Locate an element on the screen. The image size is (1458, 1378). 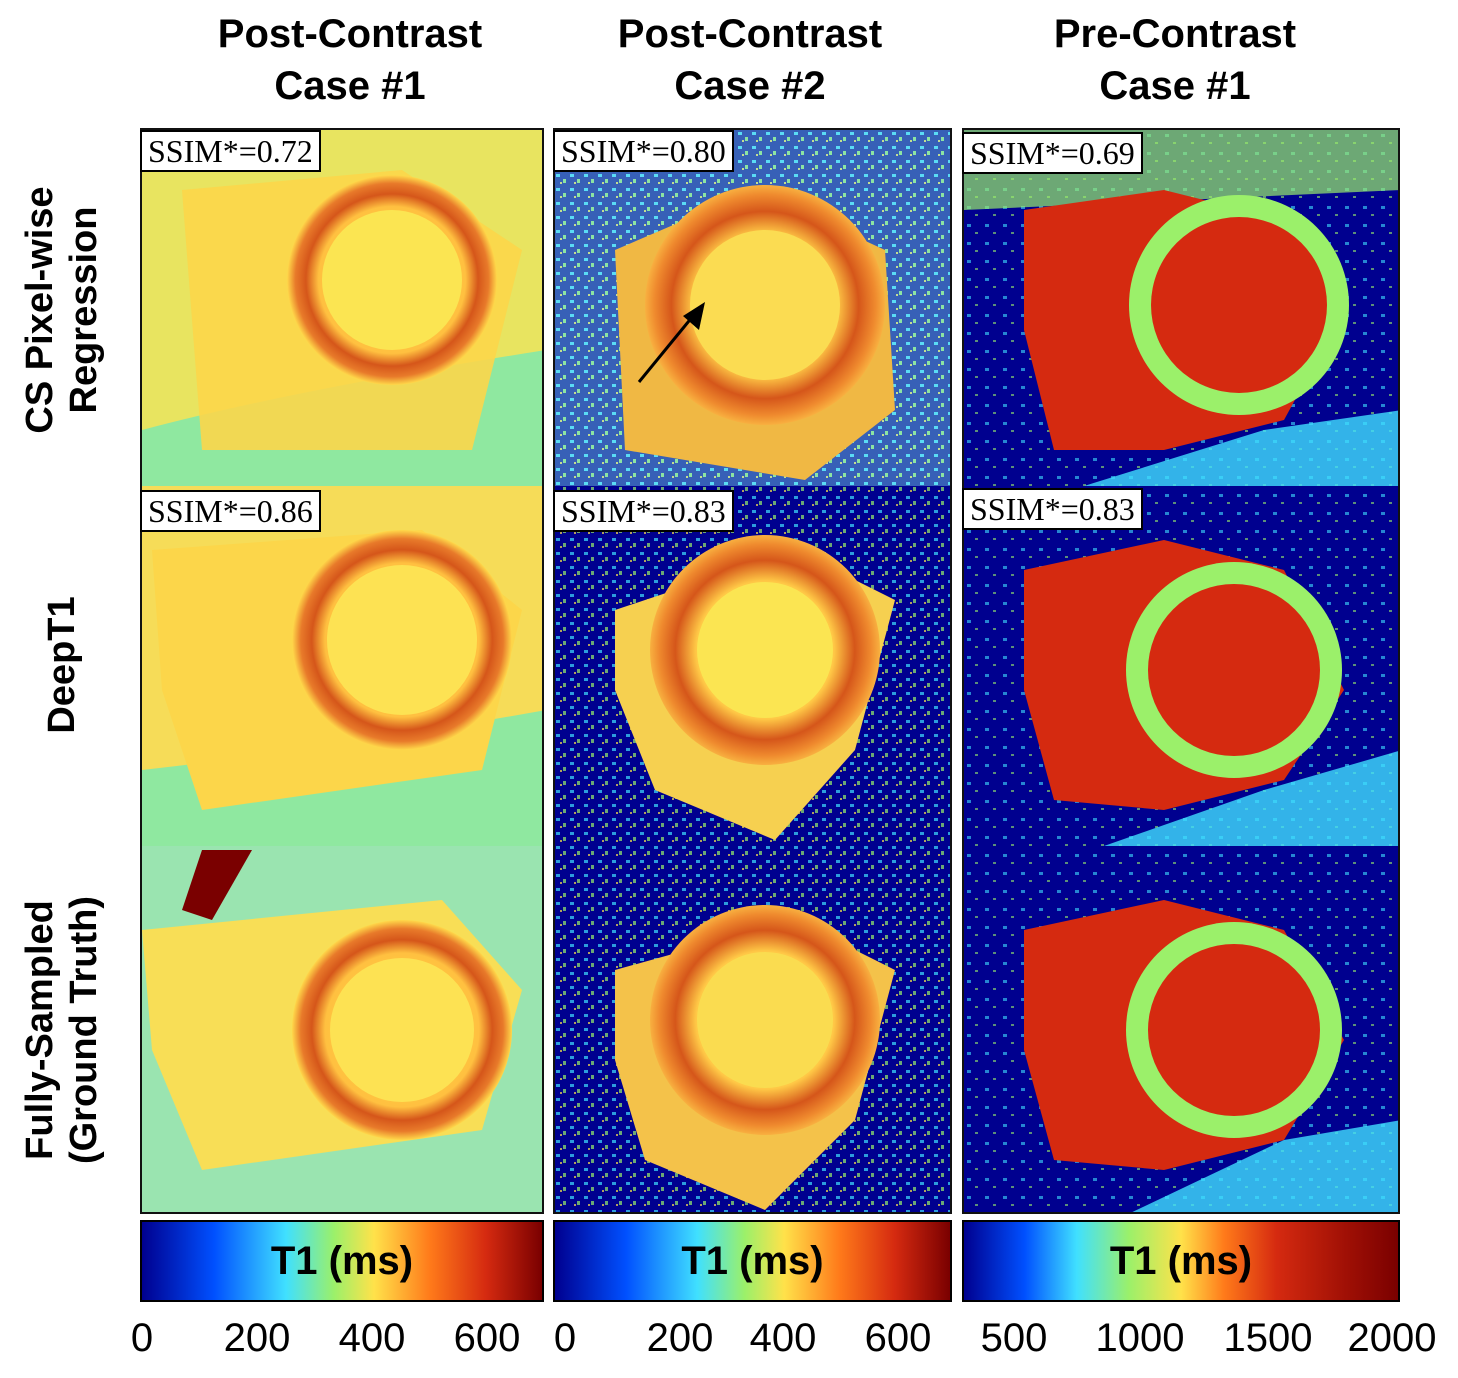
column-title-1: Post-Contrast Case #1 is located at coordinates (350, 60).